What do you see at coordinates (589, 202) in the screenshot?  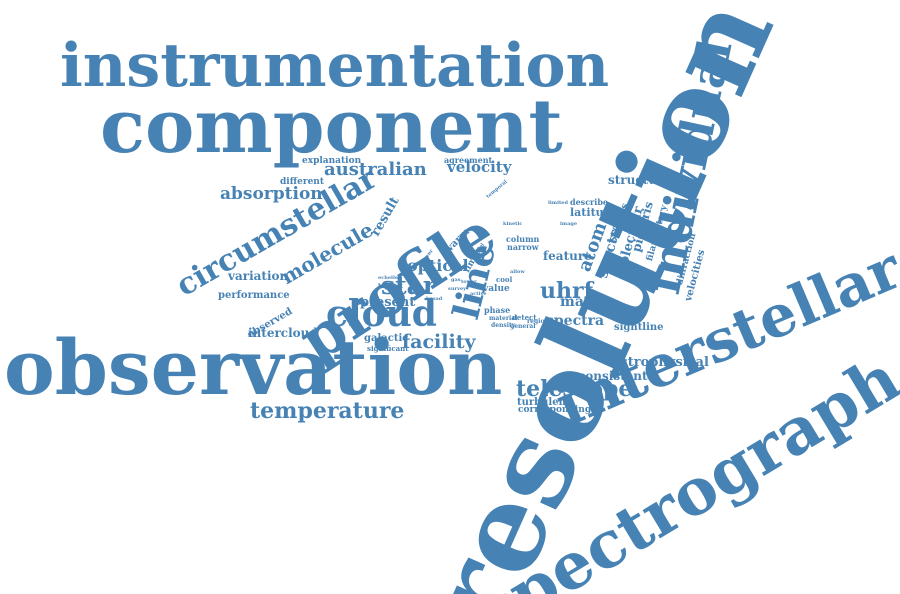 I see `word-describe: describe` at bounding box center [589, 202].